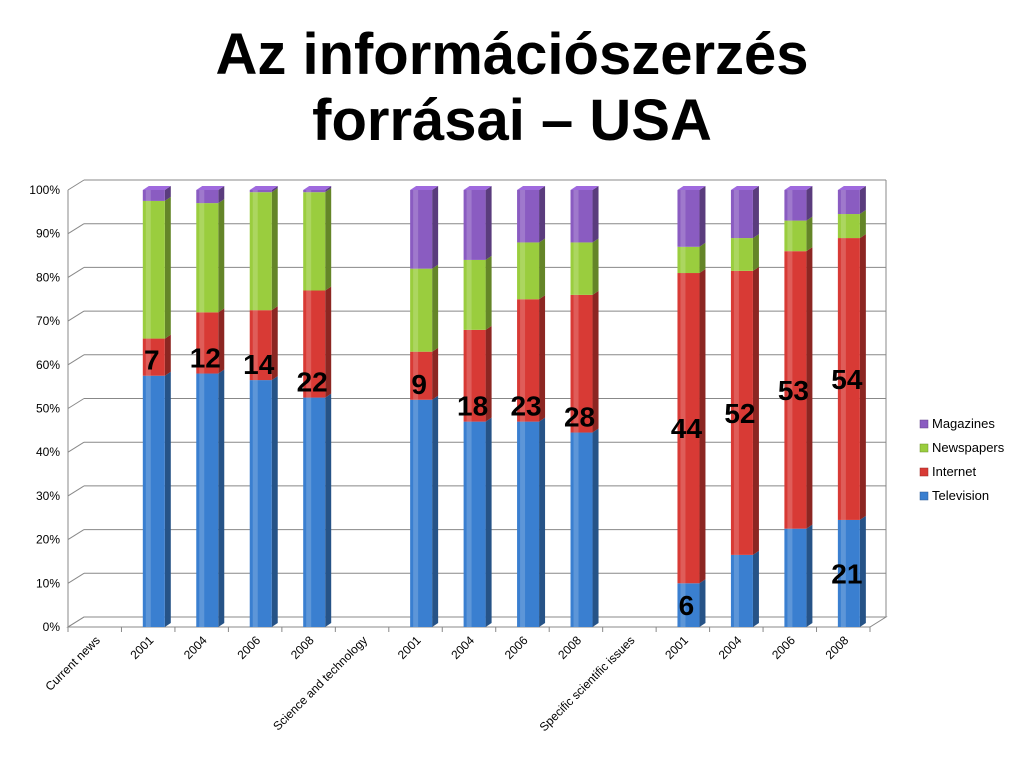 The height and width of the screenshot is (768, 1024). What do you see at coordinates (48, 234) in the screenshot?
I see `y-tick-label: 90%` at bounding box center [48, 234].